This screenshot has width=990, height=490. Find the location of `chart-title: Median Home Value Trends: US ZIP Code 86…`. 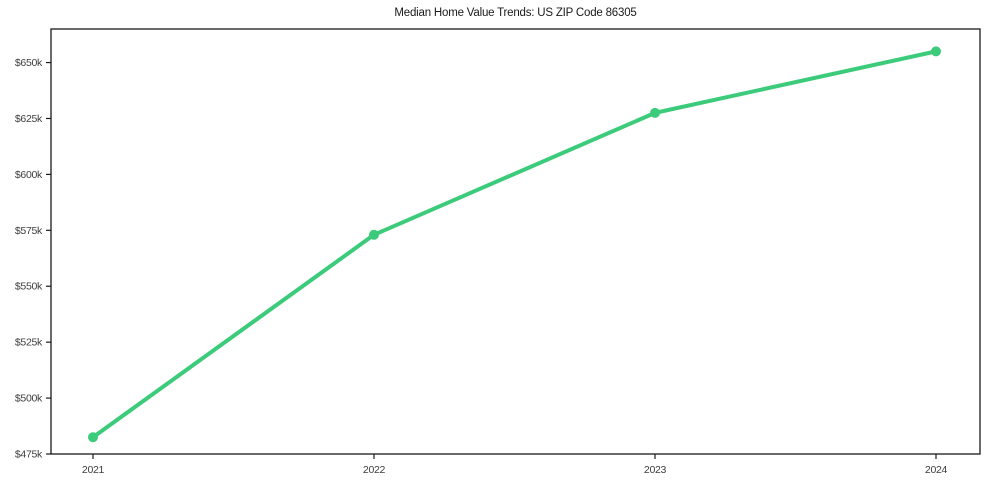

chart-title: Median Home Value Trends: US ZIP Code 86… is located at coordinates (515, 13).